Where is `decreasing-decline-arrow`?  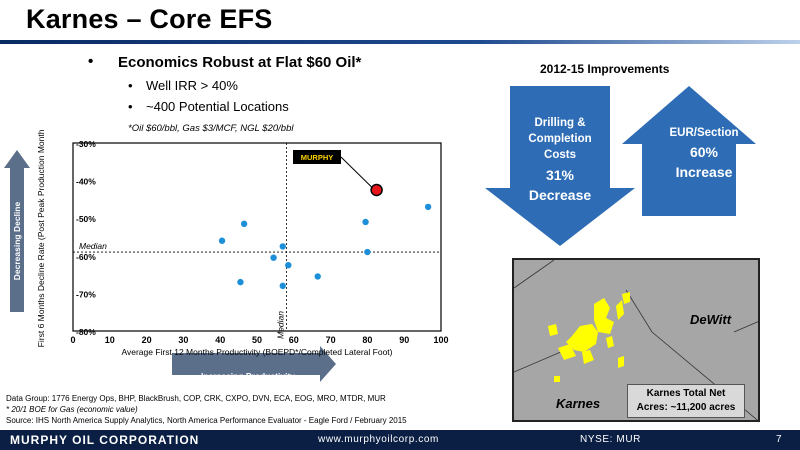
decreasing-decline-arrow is located at coordinates (17, 231).